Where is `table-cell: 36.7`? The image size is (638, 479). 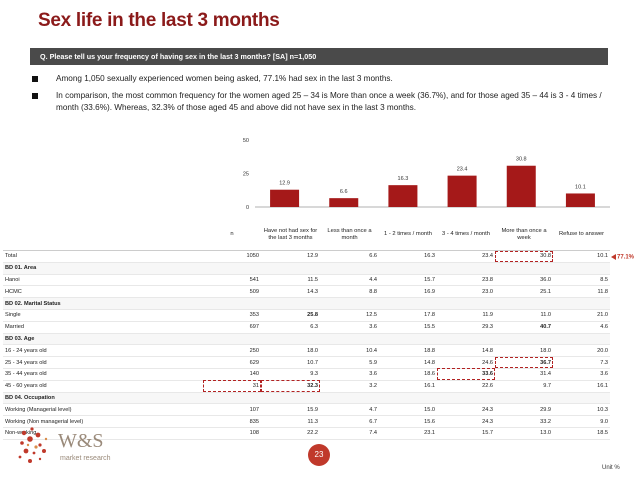
table-cell: 36.7 is located at coordinates (524, 362).